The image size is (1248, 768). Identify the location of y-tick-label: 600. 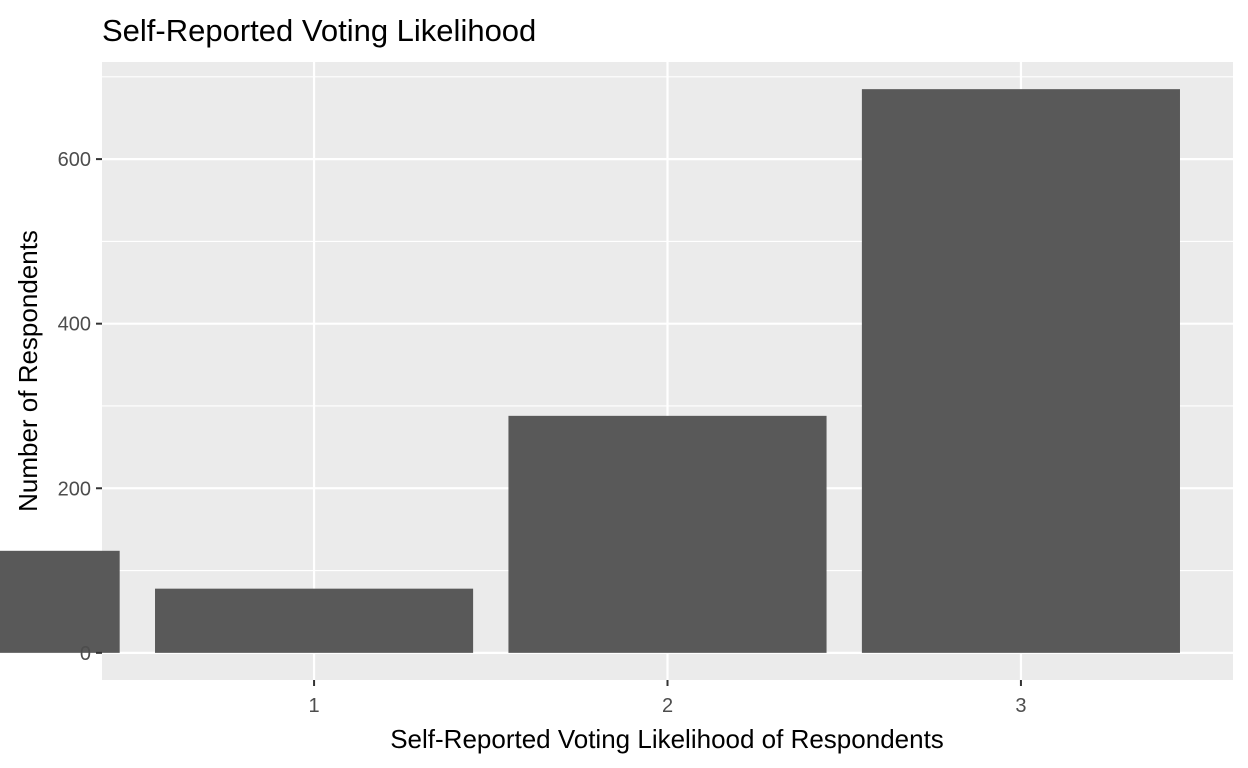
(74, 160).